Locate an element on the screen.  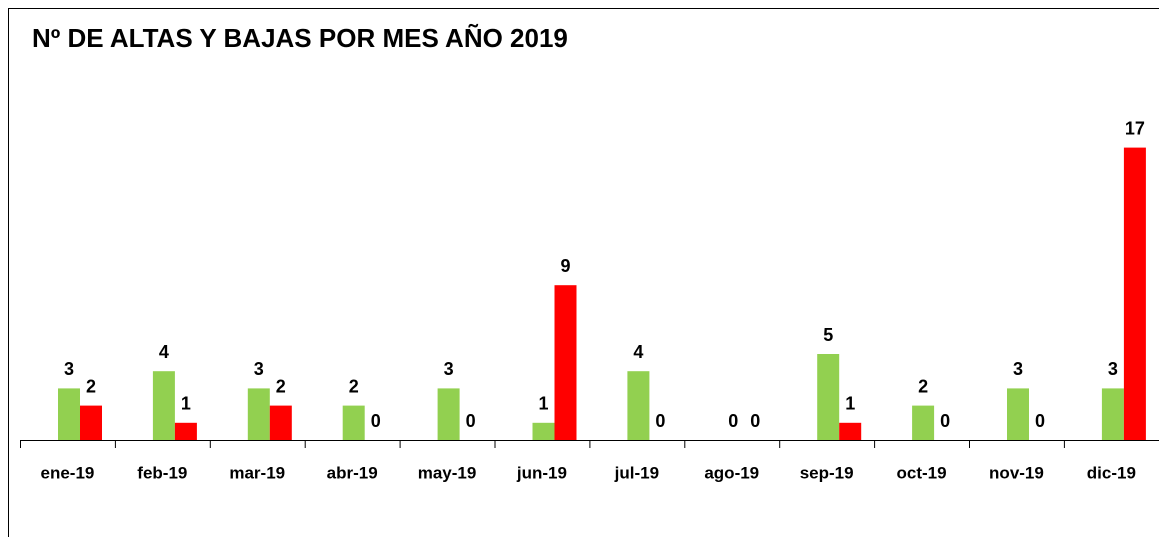
x-tick-label: may-19 is located at coordinates (447, 472).